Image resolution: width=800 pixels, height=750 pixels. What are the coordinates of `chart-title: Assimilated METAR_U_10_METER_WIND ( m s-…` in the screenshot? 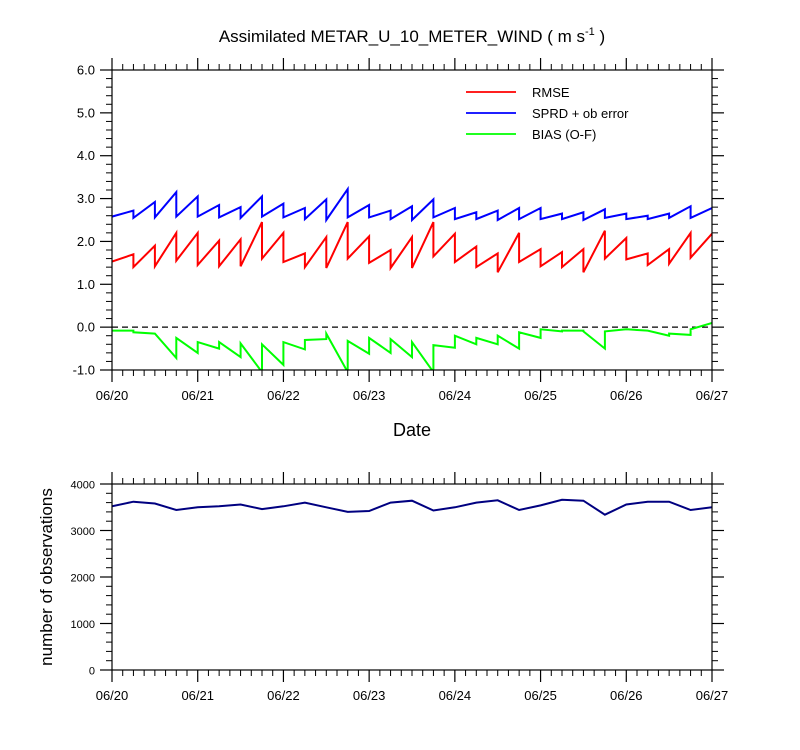 It's located at (412, 36).